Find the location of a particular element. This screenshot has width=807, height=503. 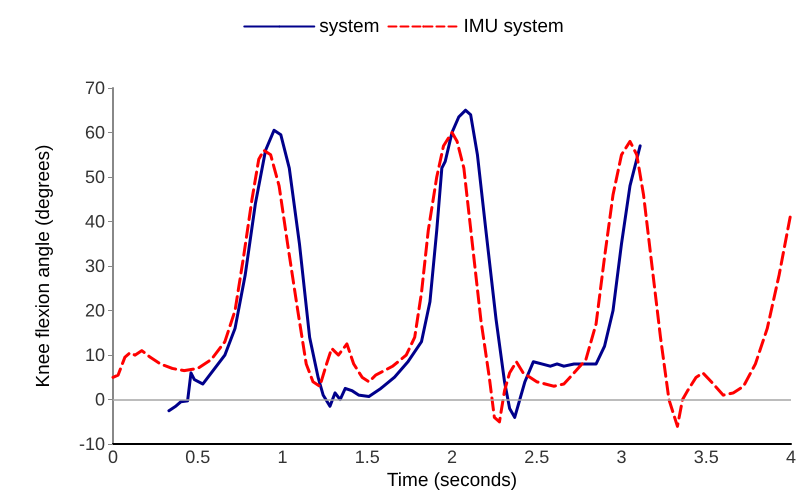

y-tick-label: 10 is located at coordinates (94, 355).